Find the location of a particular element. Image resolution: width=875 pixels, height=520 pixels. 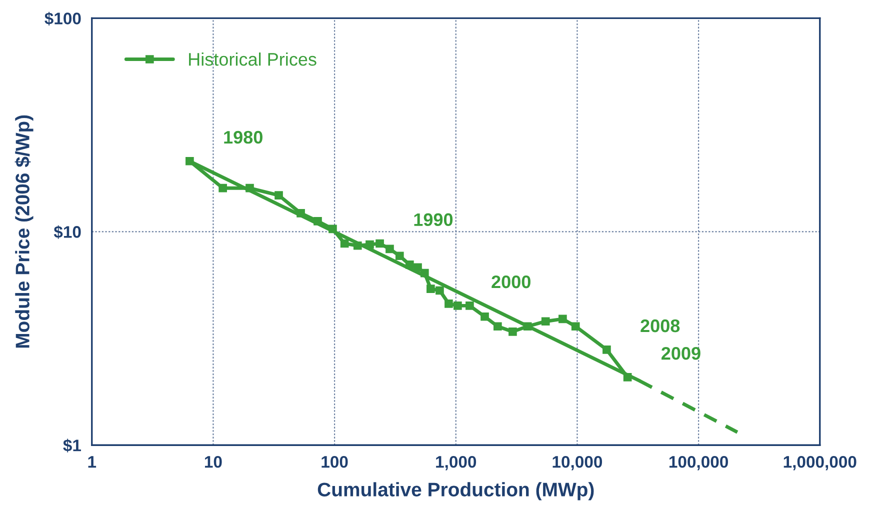

y-tick-label: $100 is located at coordinates (62, 19).